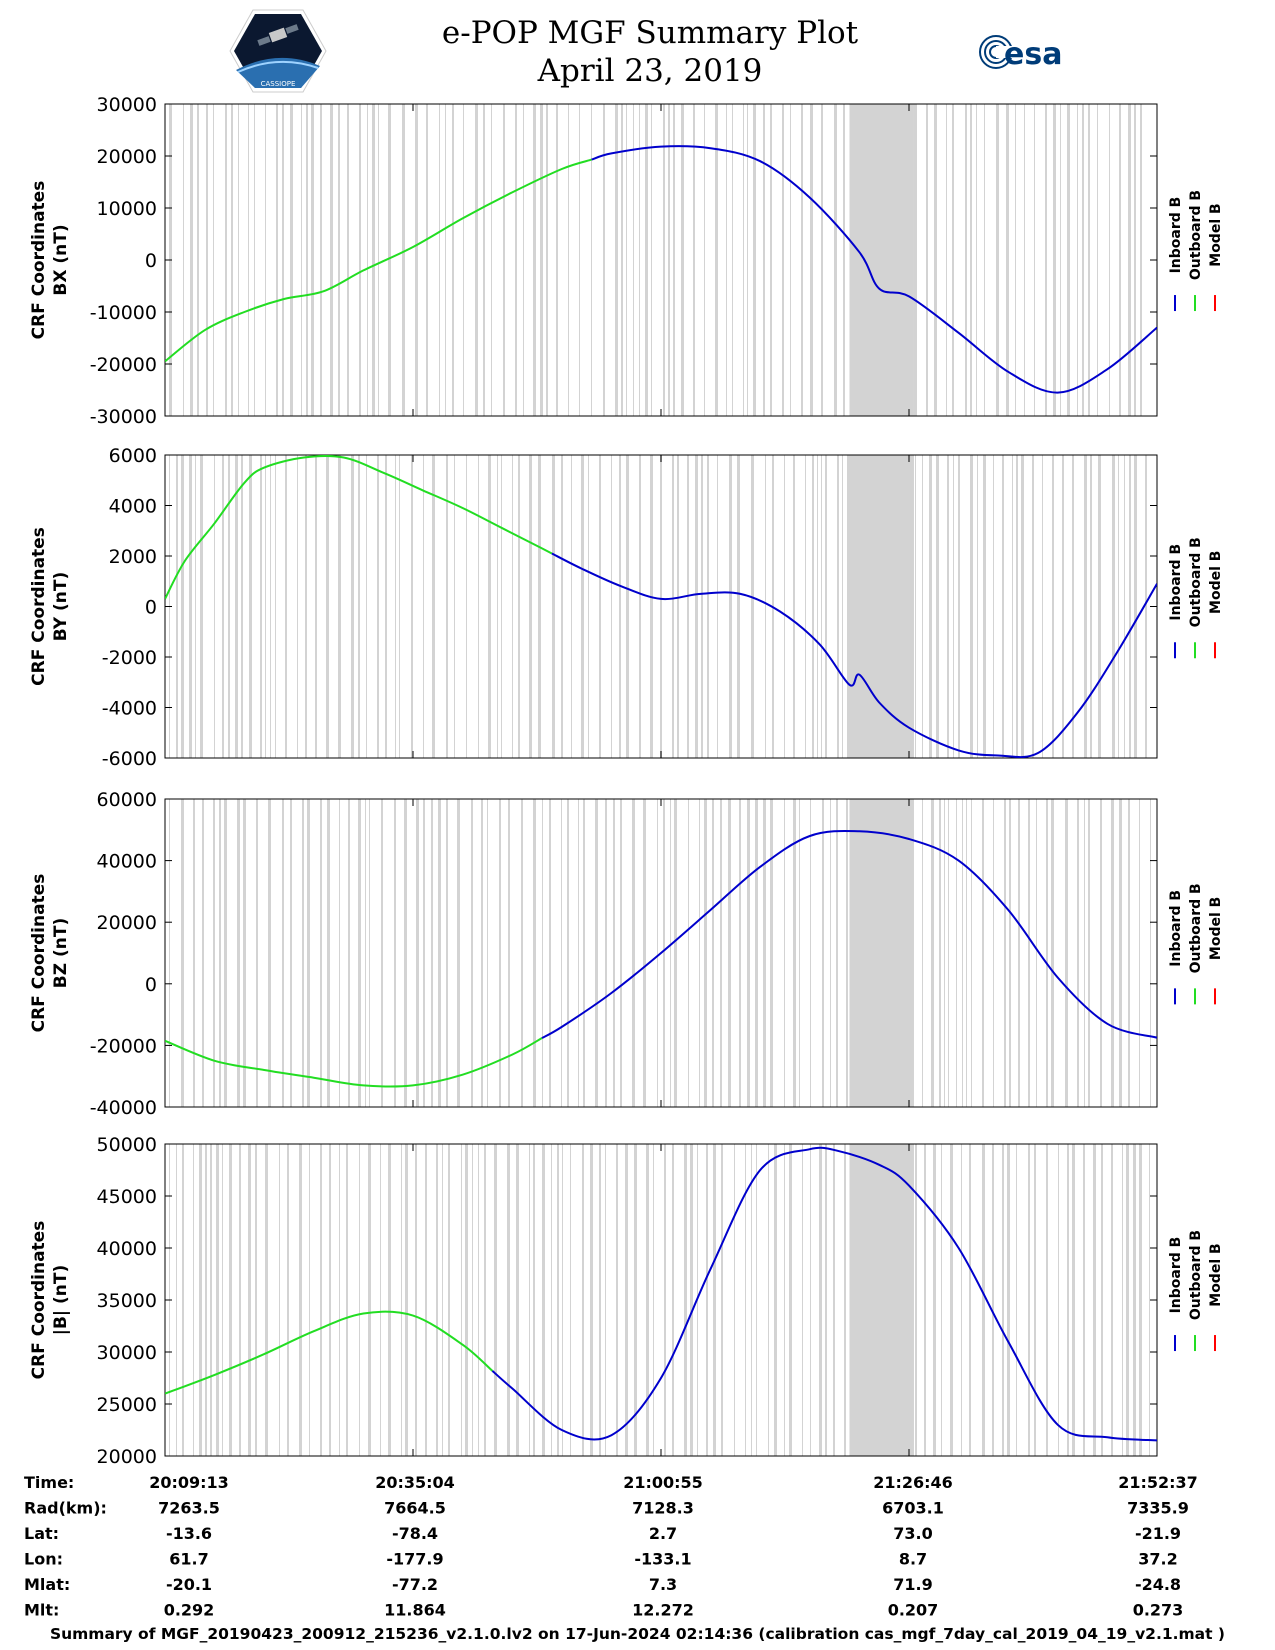  What do you see at coordinates (123, 313) in the screenshot?
I see `y-tick-label: -10000` at bounding box center [123, 313].